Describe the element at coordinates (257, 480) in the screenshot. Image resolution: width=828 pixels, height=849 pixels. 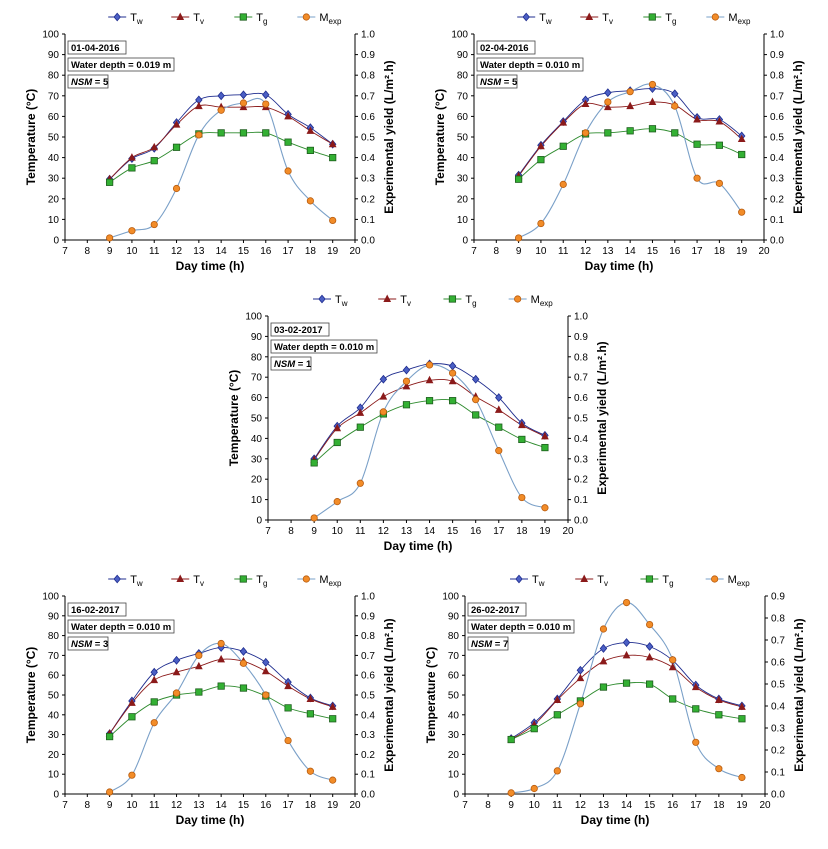
I see `y-tick-label: 20` at that location.